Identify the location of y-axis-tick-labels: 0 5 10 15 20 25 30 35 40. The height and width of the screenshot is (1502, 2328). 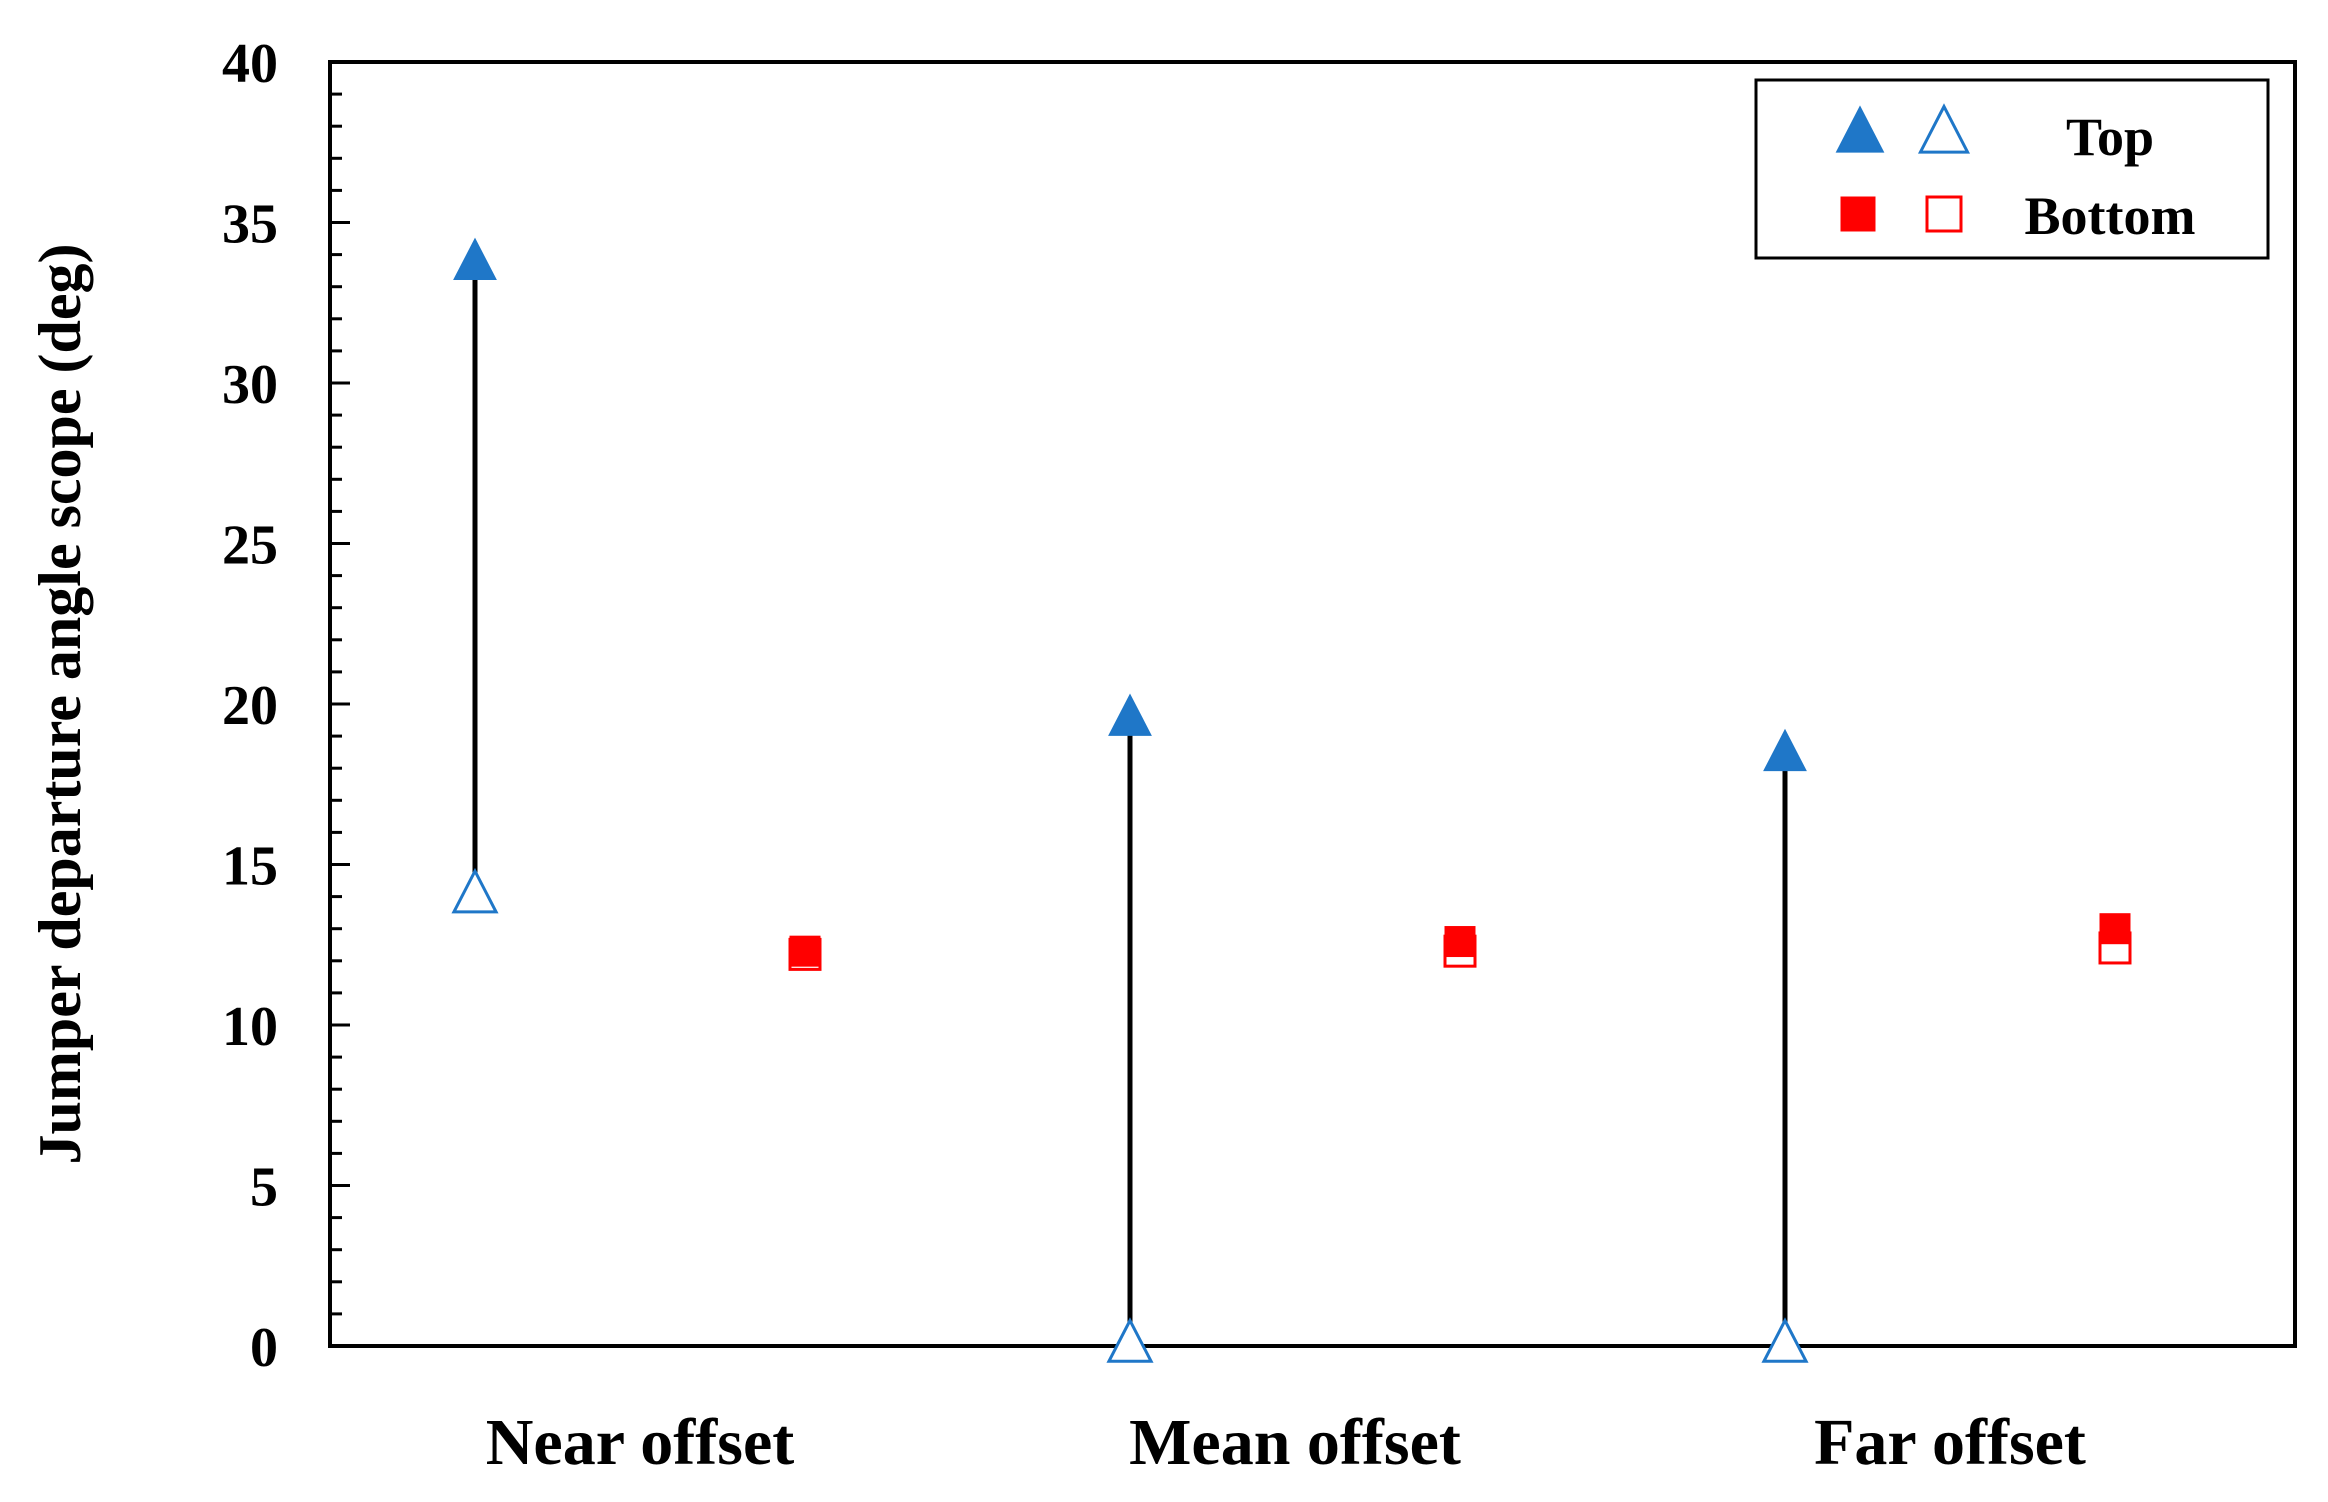
(250, 706).